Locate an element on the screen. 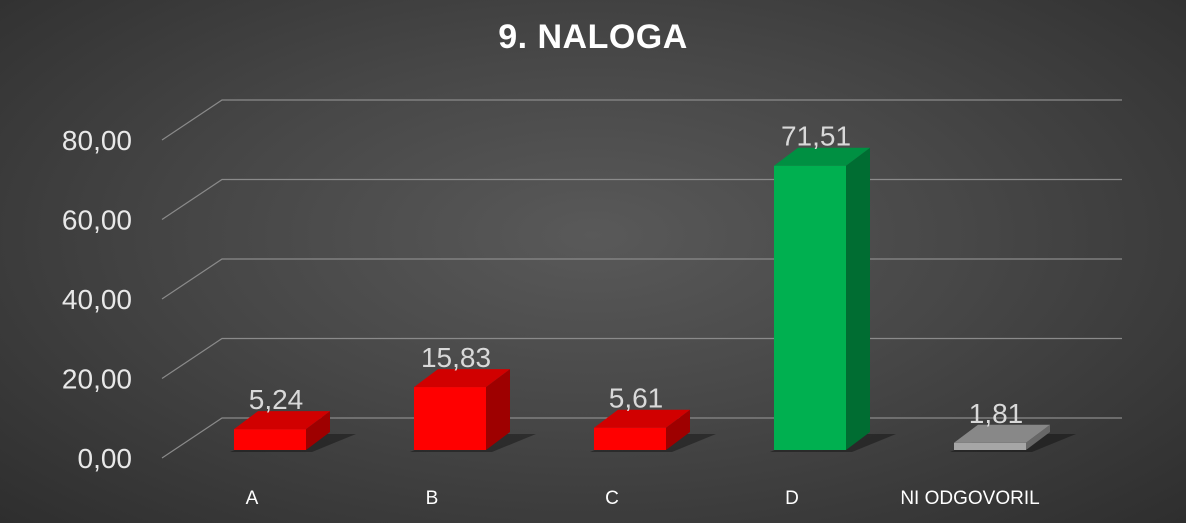 The image size is (1186, 523). data-label: 5,24 is located at coordinates (276, 399).